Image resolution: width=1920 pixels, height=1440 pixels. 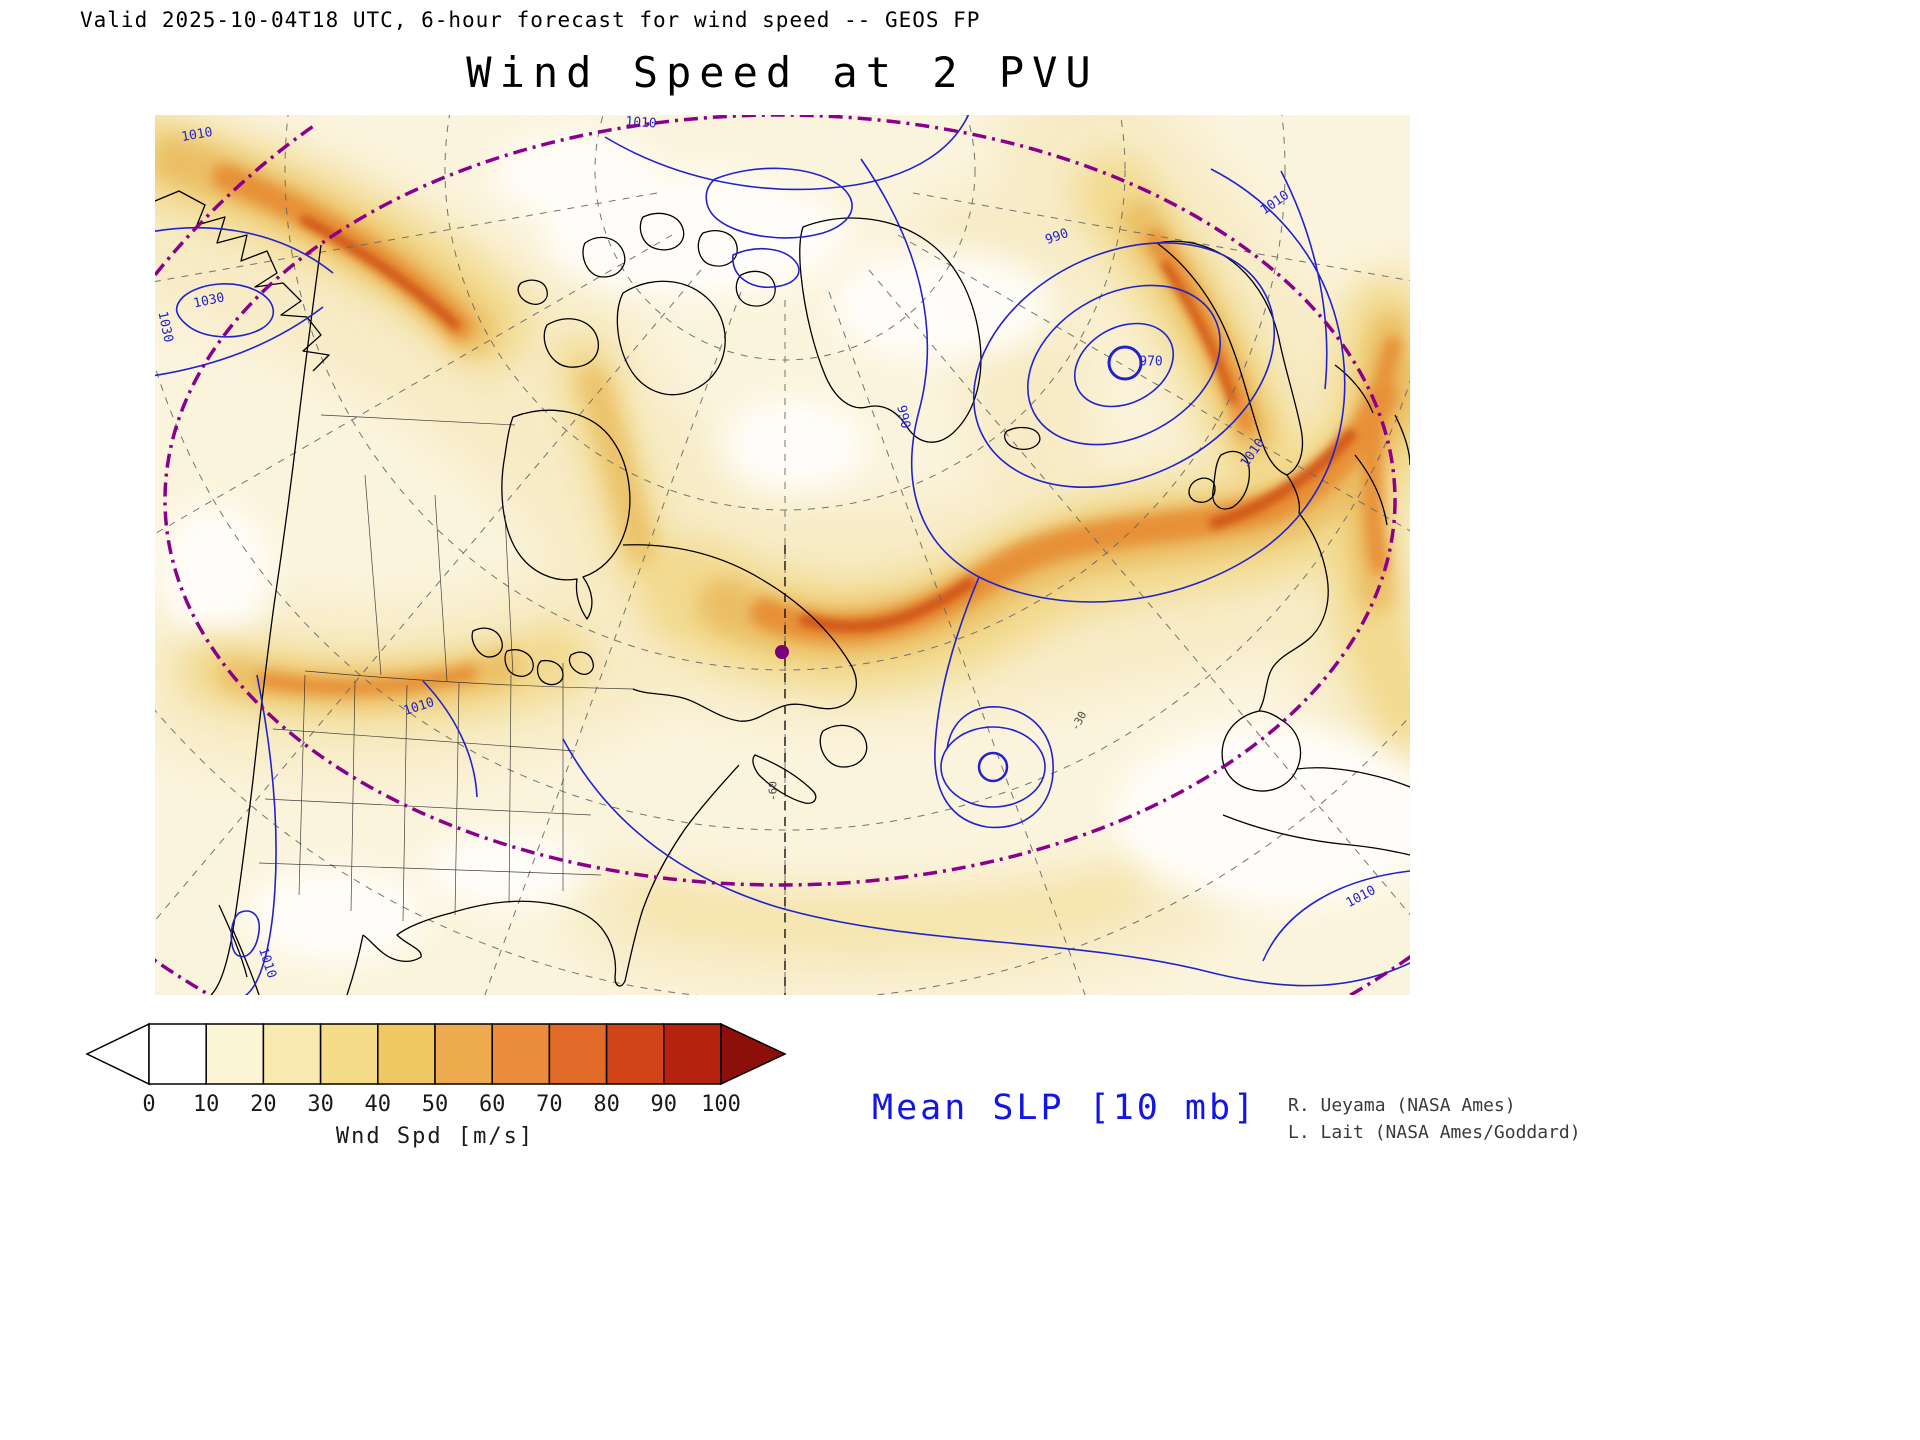 What do you see at coordinates (263, 1104) in the screenshot?
I see `colorbar-tick-label: 20` at bounding box center [263, 1104].